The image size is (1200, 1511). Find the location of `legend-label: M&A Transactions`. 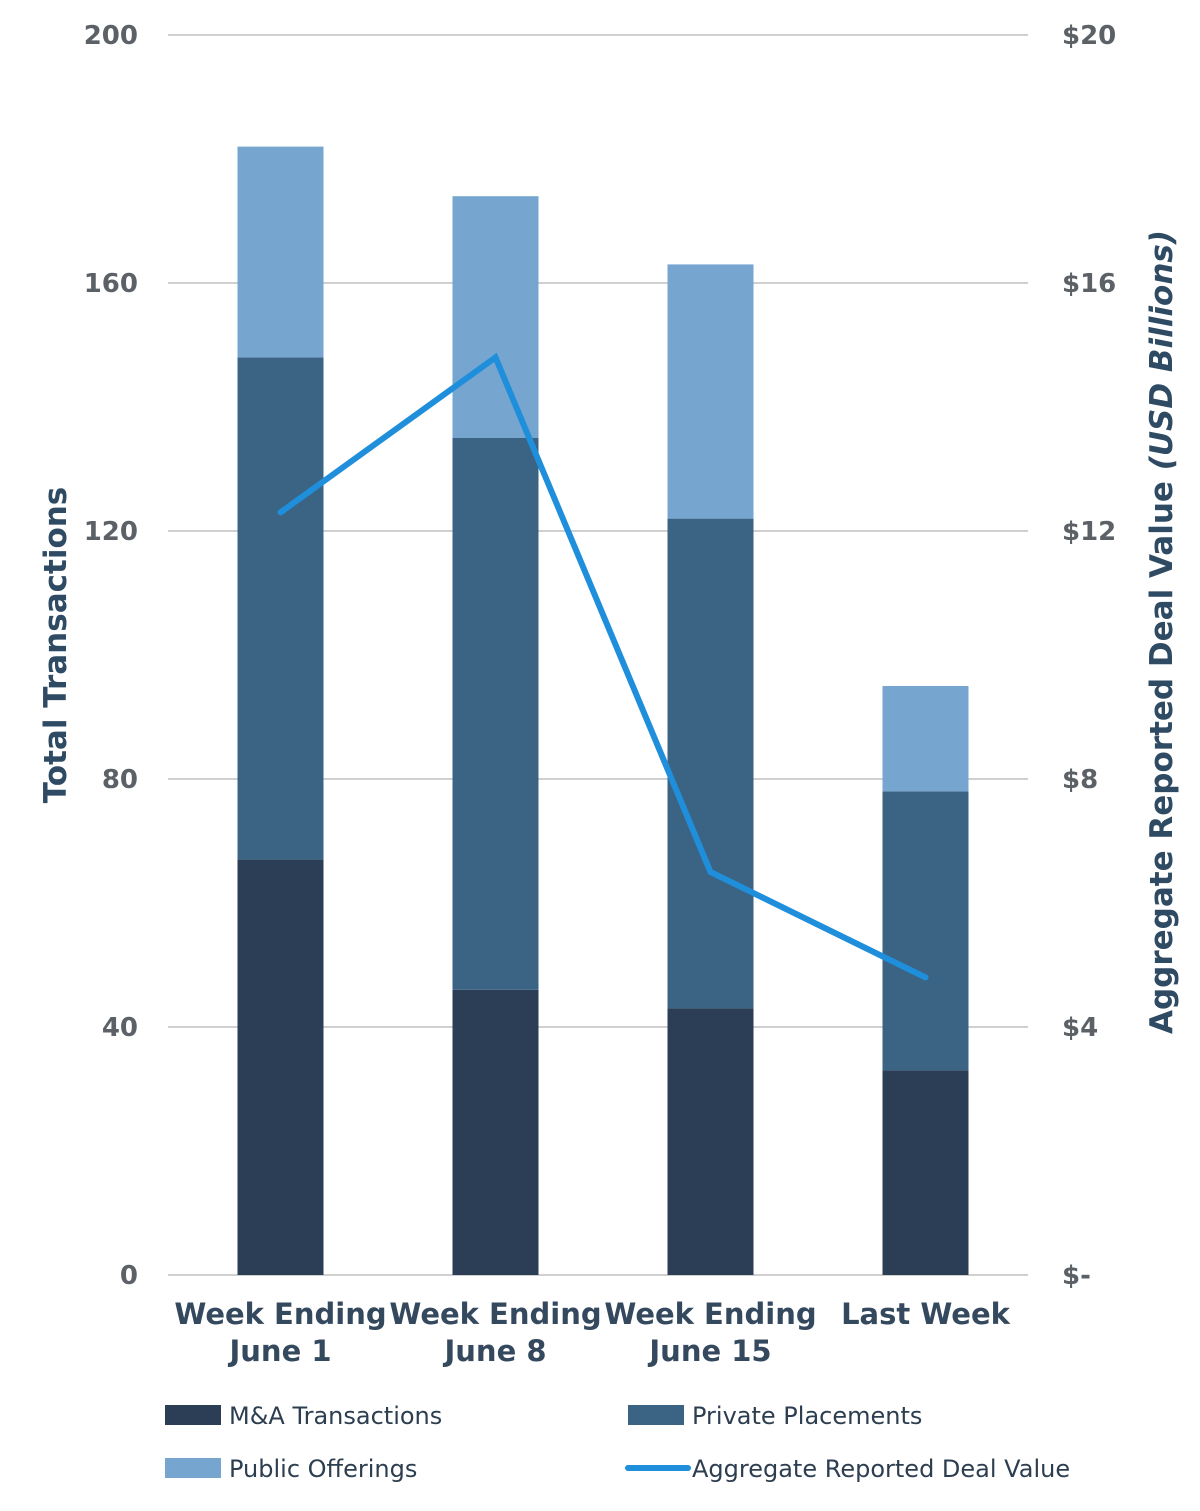

legend-label: M&A Transactions is located at coordinates (335, 1416).